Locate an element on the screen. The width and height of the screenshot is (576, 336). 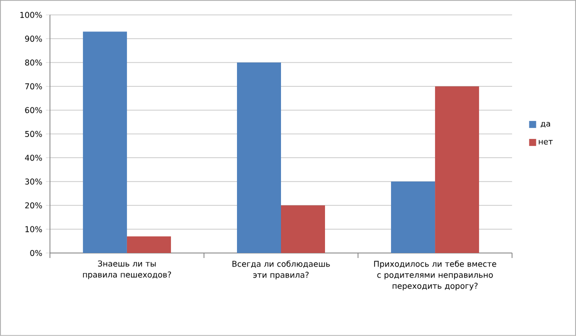
x-tick-label: Всегда ли соблюдаешь эти правила? is located at coordinates (281, 270).